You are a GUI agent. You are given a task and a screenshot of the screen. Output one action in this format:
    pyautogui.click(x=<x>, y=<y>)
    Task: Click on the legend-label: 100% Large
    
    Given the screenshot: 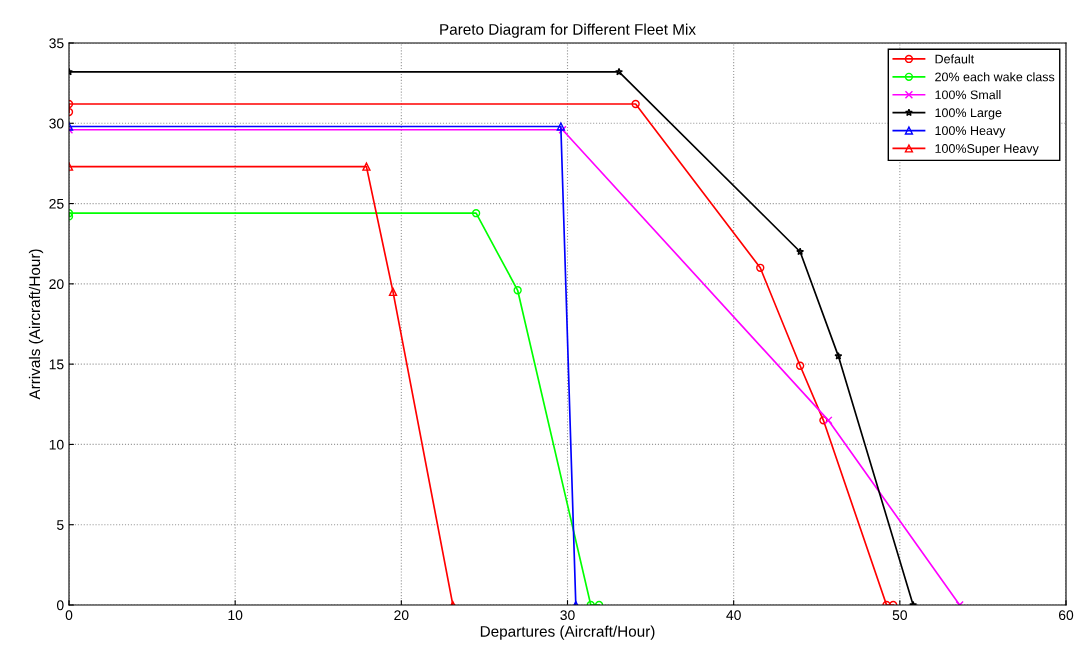 What is the action you would take?
    pyautogui.click(x=968, y=114)
    